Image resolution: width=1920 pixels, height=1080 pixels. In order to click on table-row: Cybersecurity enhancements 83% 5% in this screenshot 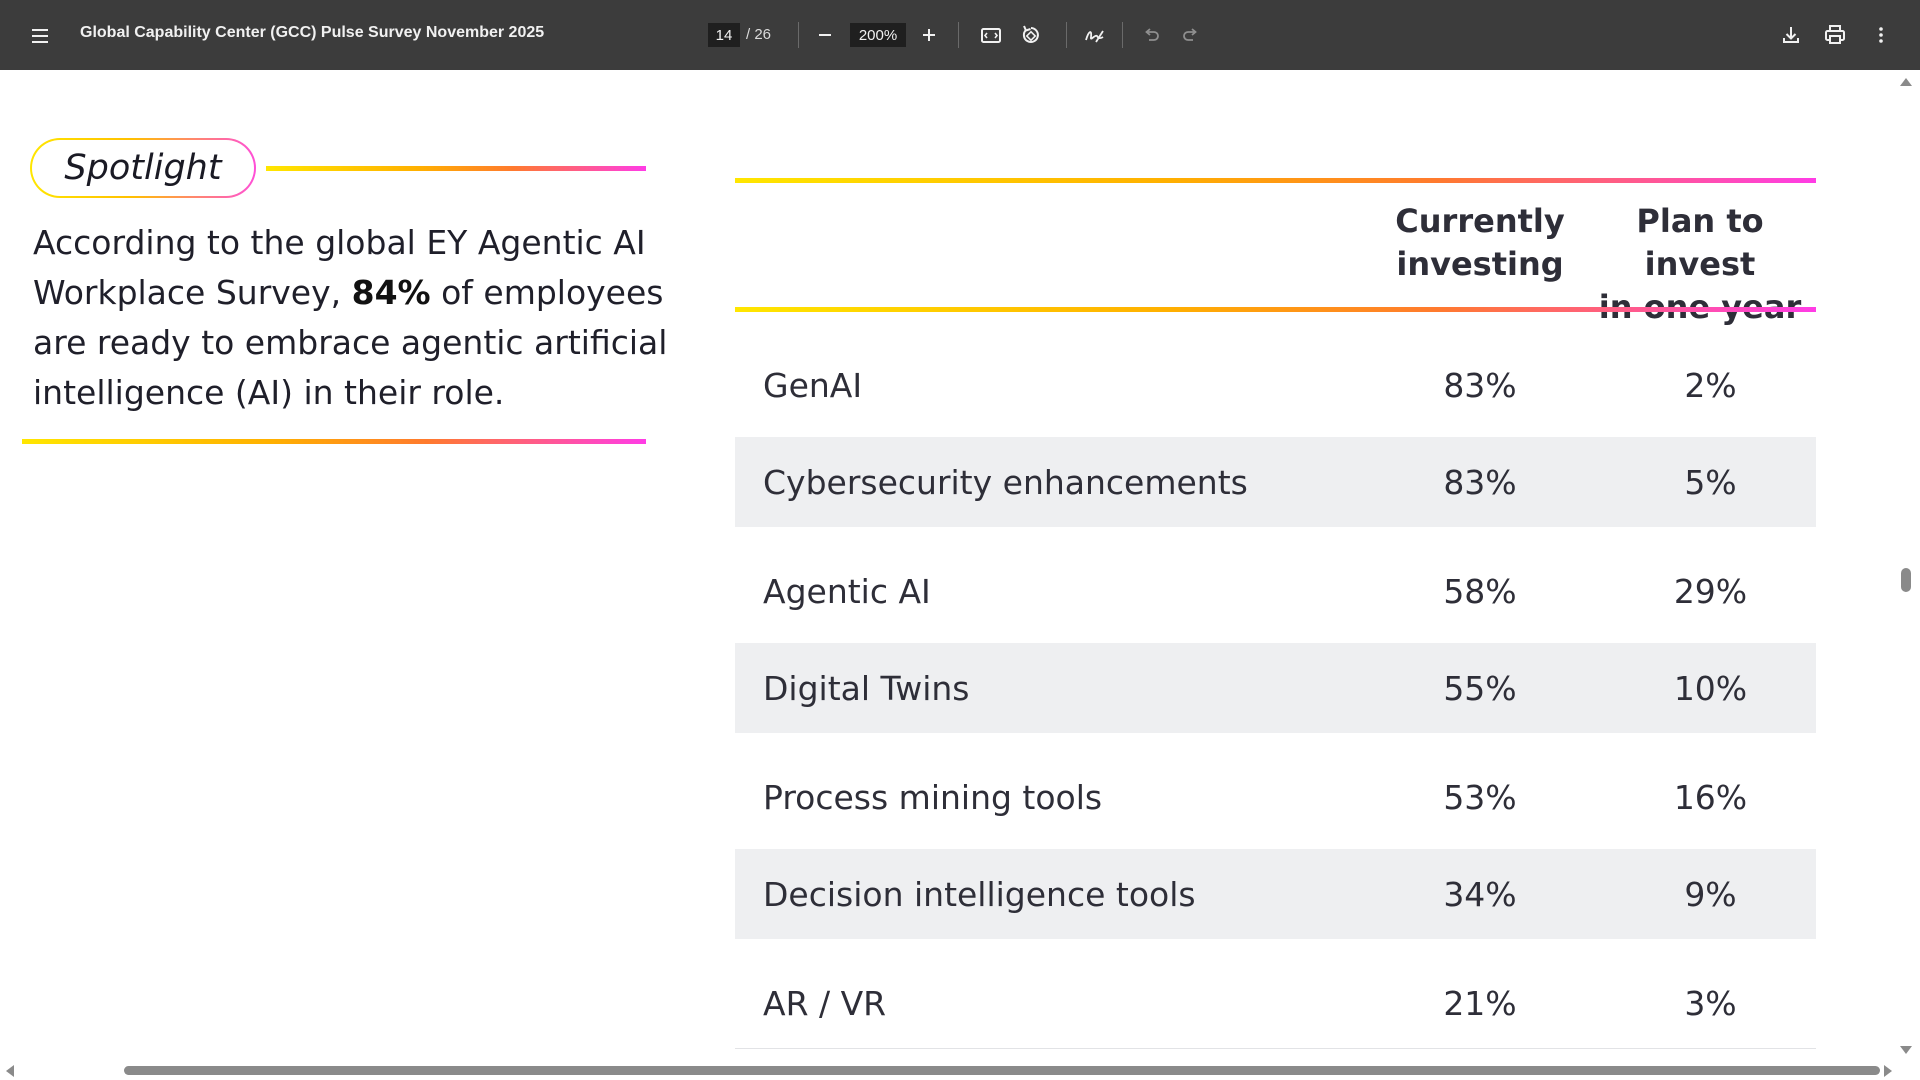, I will do `click(1275, 482)`.